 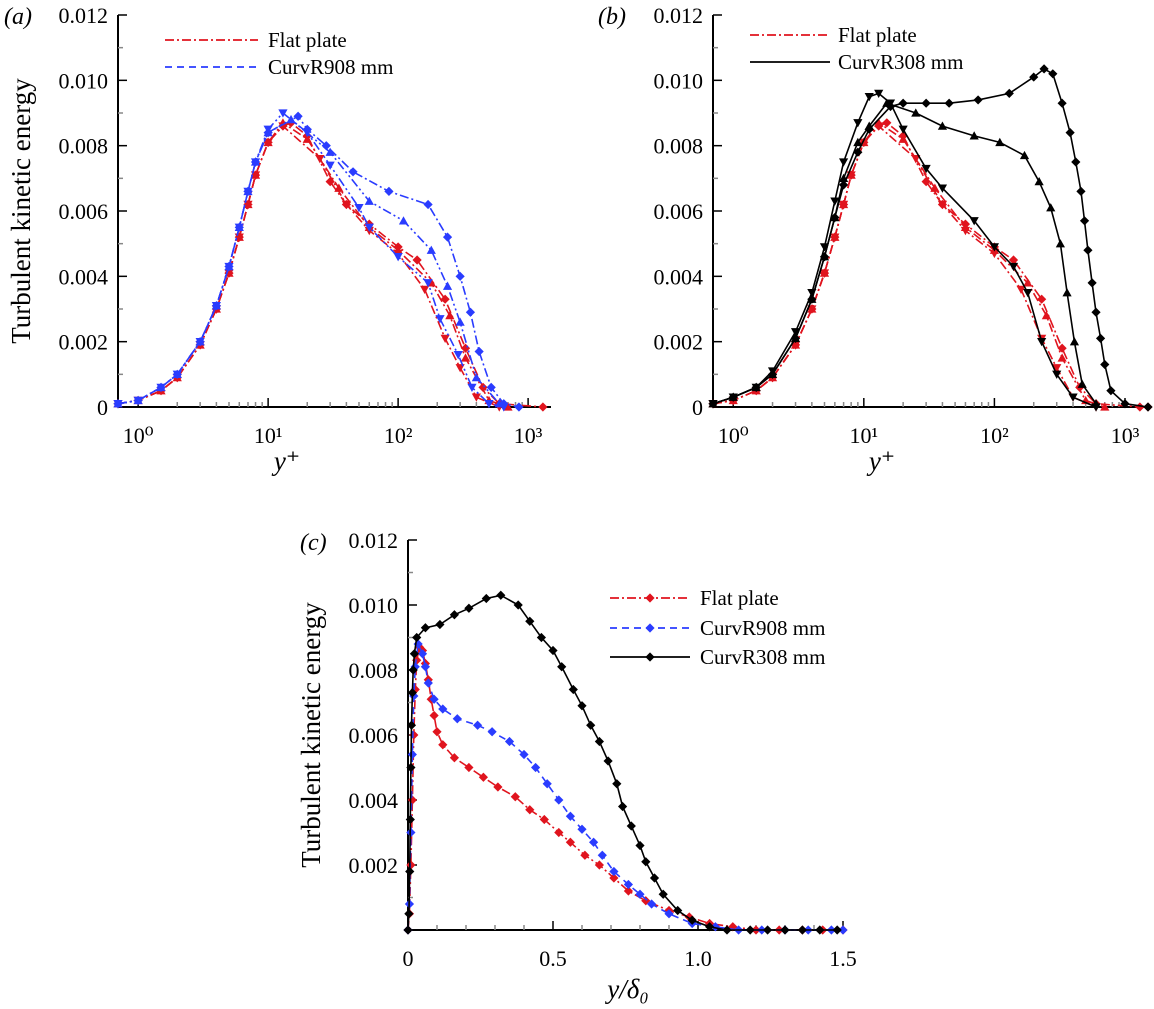 What do you see at coordinates (313, 543) in the screenshot?
I see `panel-label: (c)` at bounding box center [313, 543].